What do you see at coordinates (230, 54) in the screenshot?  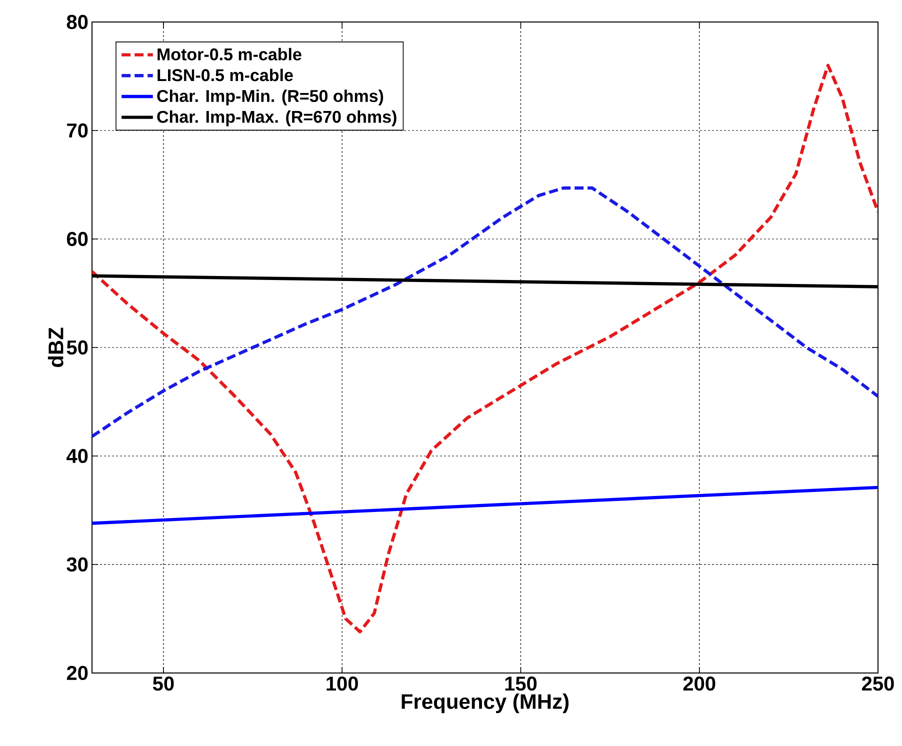 I see `legend-label: Motor-0.5 m-cable` at bounding box center [230, 54].